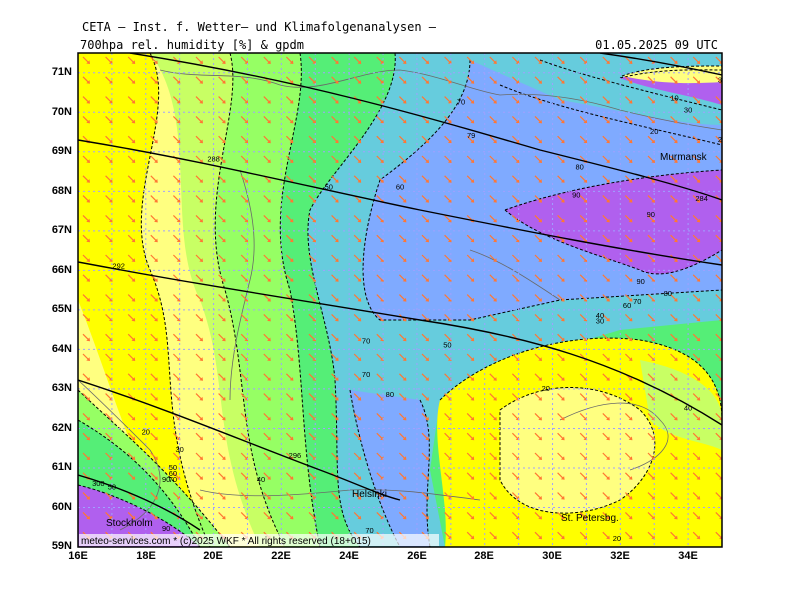 This screenshot has width=800, height=600. Describe the element at coordinates (61, 546) in the screenshot. I see `lat-label: 59N` at that location.